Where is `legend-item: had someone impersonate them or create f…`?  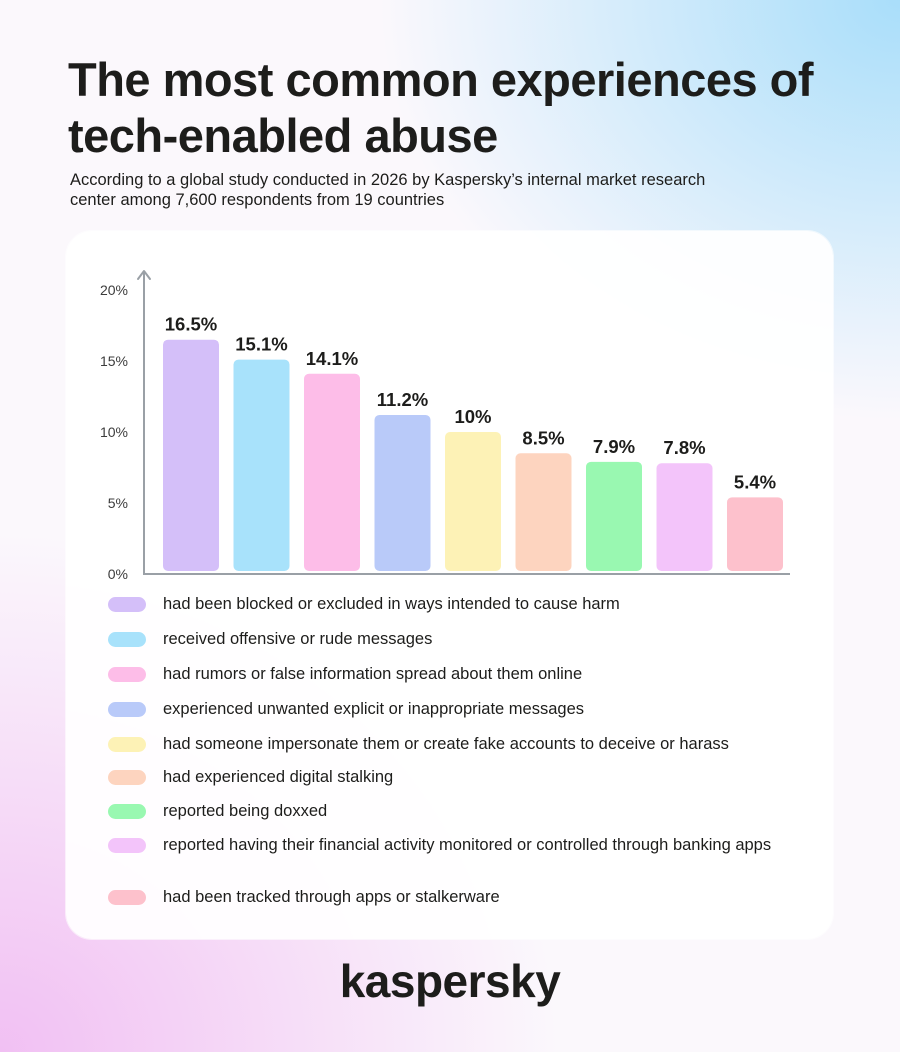
legend-item: had someone impersonate them or create f… is located at coordinates (450, 744).